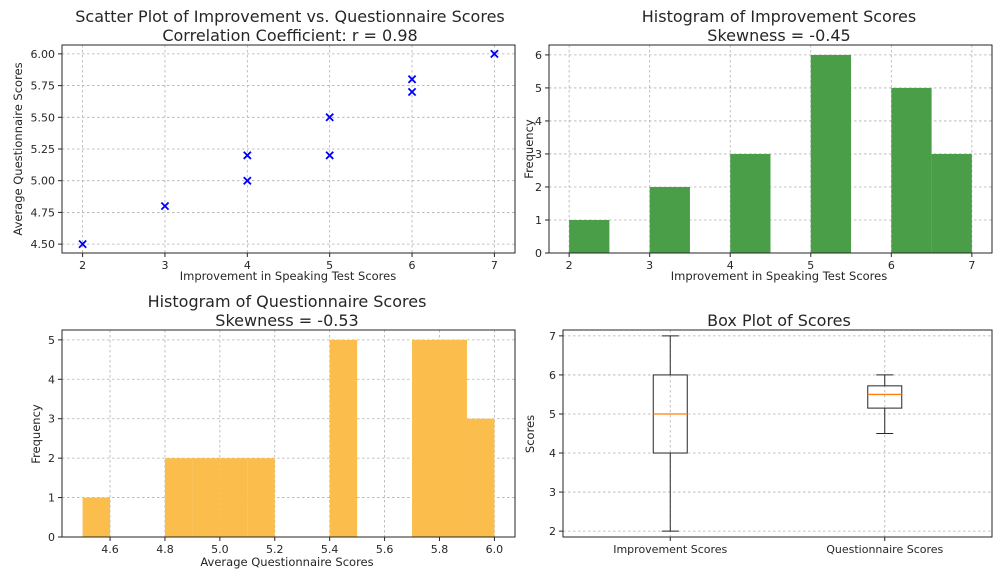  I want to click on scatter-ytick-label: 6.00, so click(43, 54).